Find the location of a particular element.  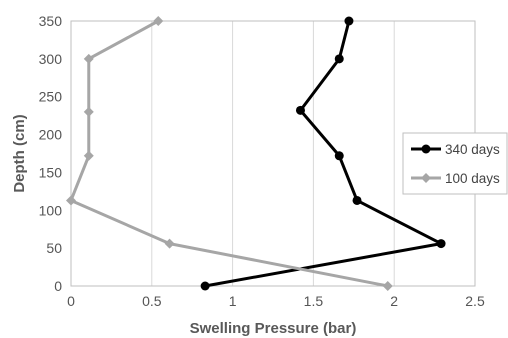

x-tick-label: 0 is located at coordinates (71, 301).